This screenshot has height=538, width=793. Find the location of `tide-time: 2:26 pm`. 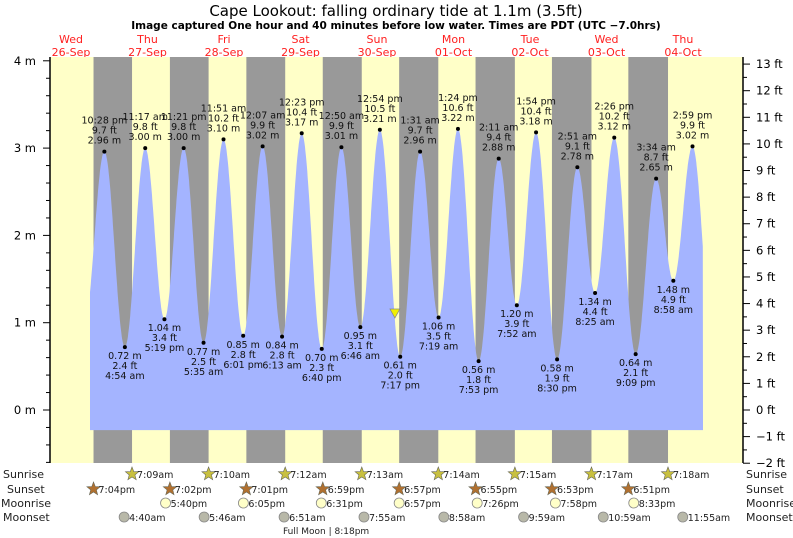

tide-time: 2:26 pm is located at coordinates (614, 107).